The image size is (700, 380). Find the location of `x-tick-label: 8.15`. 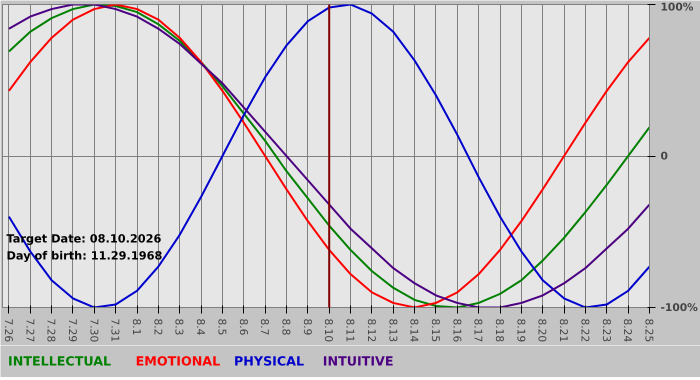

x-tick-label: 8.15 is located at coordinates (435, 330).